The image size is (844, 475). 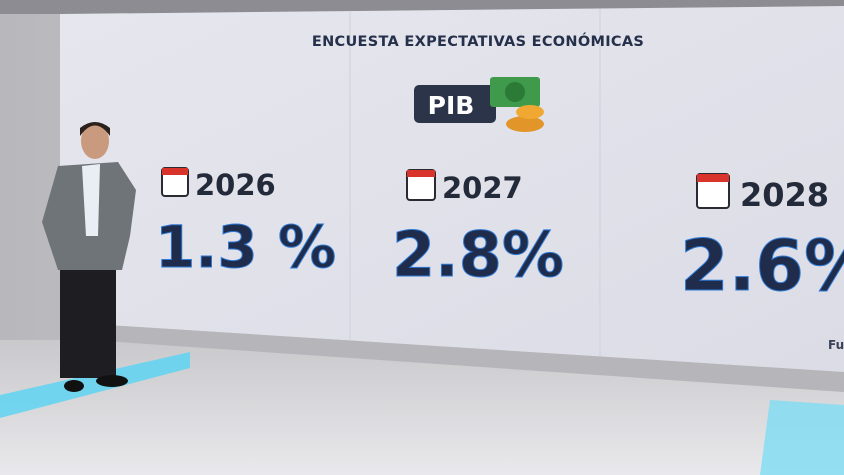 What do you see at coordinates (478, 254) in the screenshot?
I see `forecast-value: 2.8%` at bounding box center [478, 254].